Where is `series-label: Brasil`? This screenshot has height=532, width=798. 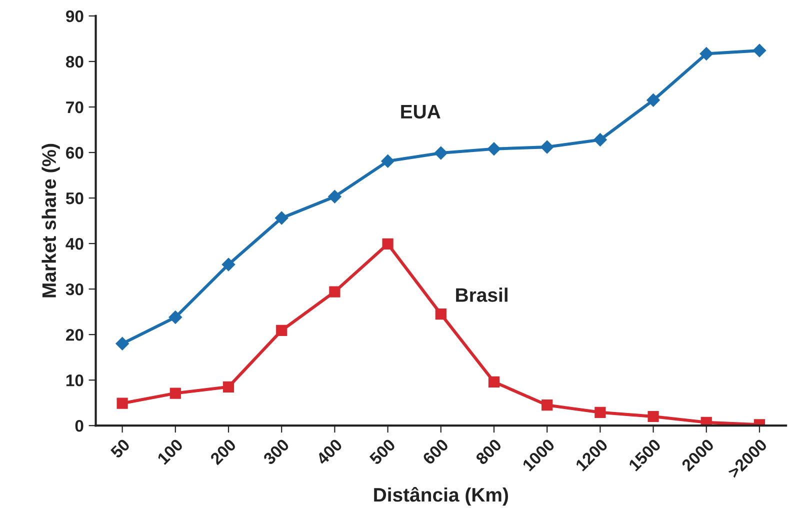
series-label: Brasil is located at coordinates (482, 295).